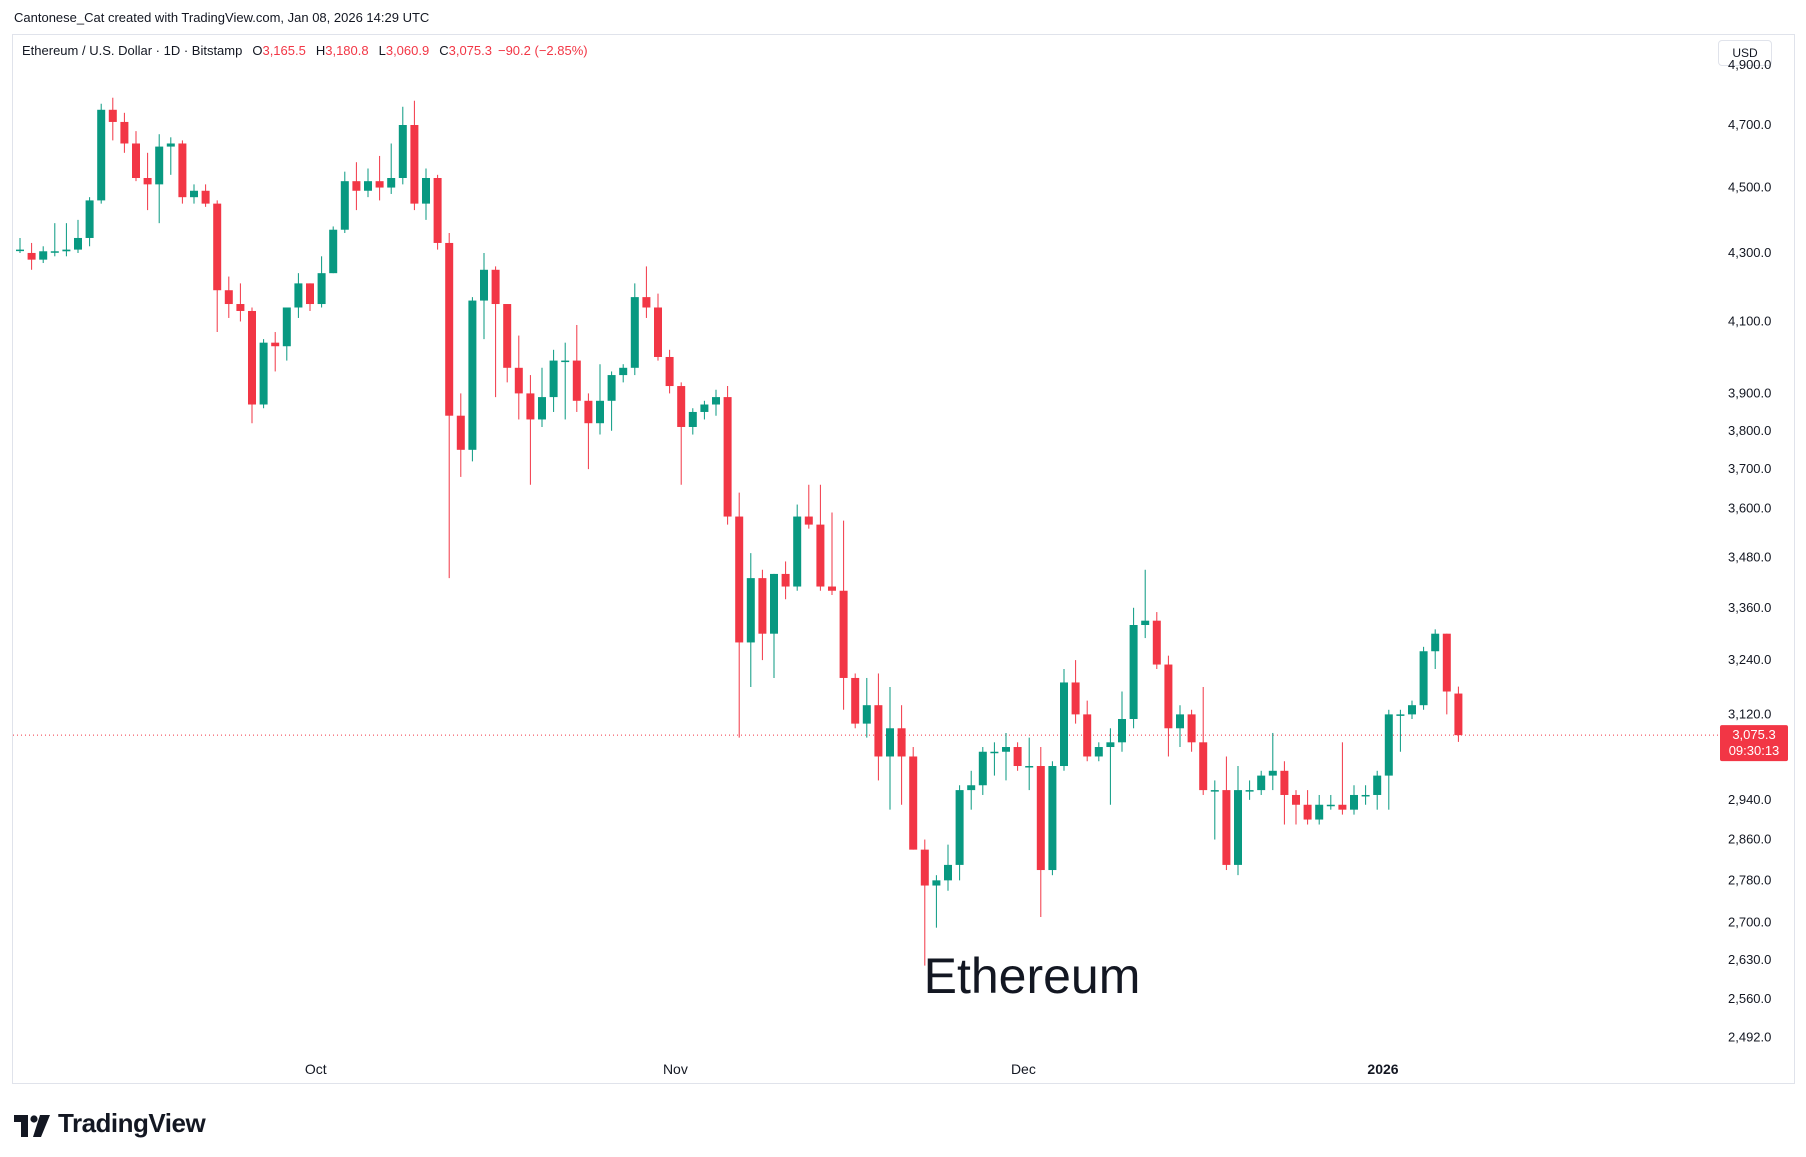  What do you see at coordinates (1745, 53) in the screenshot?
I see `currency-button: USD` at bounding box center [1745, 53].